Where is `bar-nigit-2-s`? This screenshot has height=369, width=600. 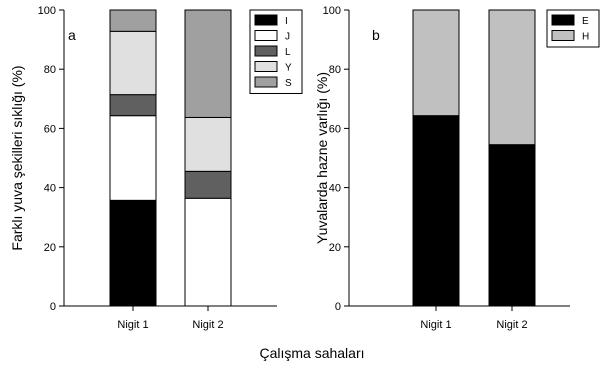 bar-nigit-2-s is located at coordinates (208, 63).